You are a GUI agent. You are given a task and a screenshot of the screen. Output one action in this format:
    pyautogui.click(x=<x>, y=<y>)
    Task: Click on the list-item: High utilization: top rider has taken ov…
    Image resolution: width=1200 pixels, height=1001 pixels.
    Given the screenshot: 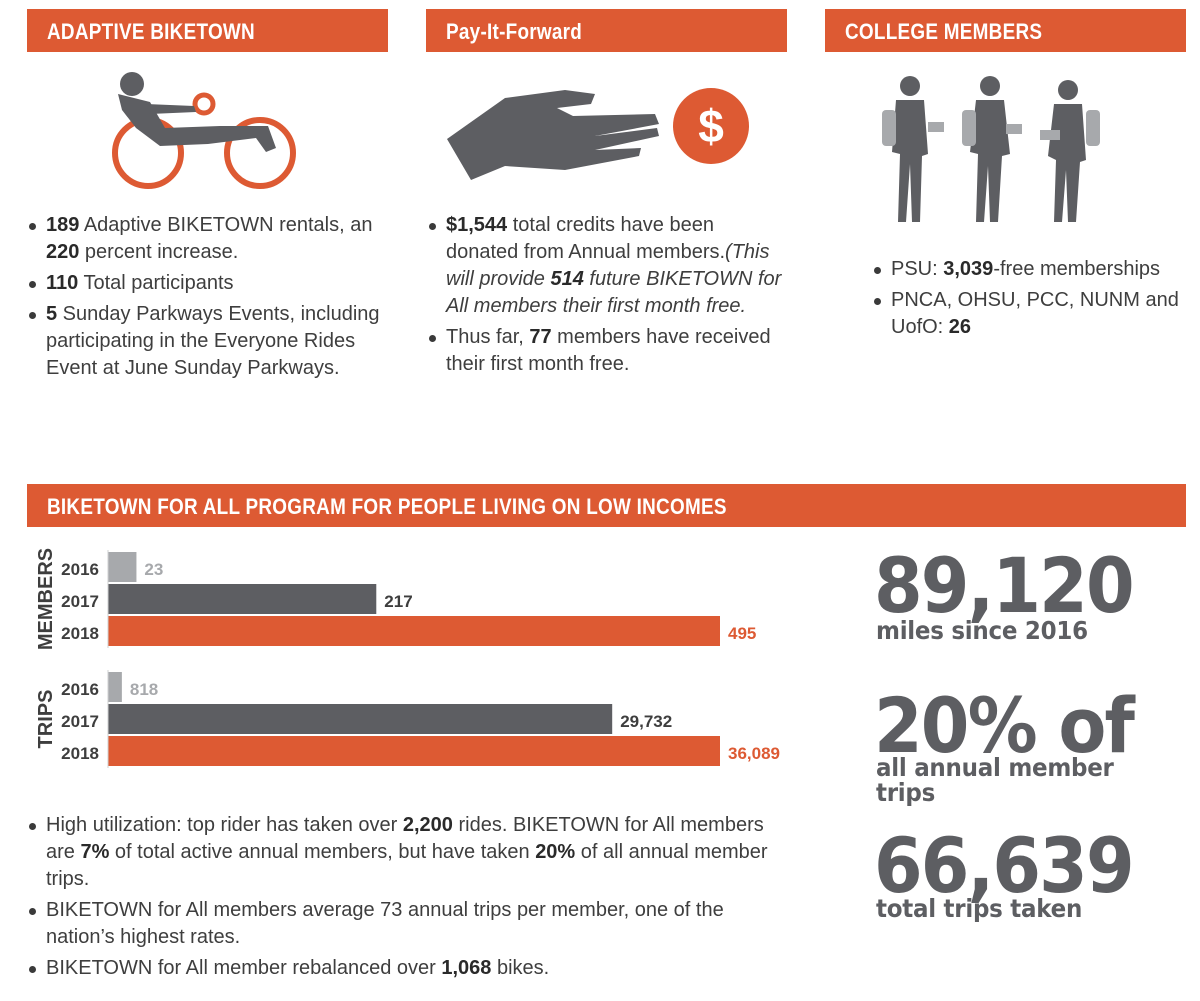 What is the action you would take?
    pyautogui.click(x=412, y=852)
    